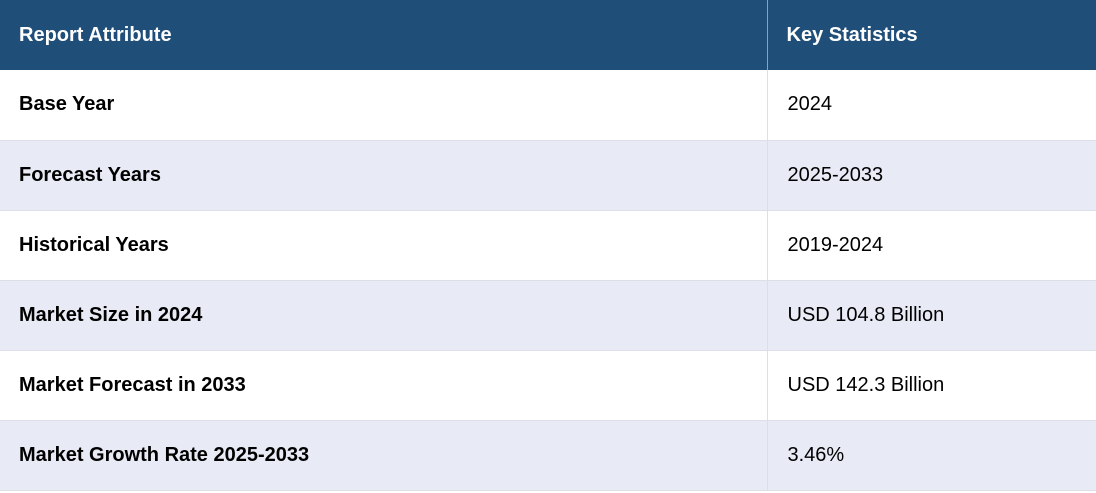 The height and width of the screenshot is (493, 1096). What do you see at coordinates (383, 385) in the screenshot?
I see `attribute-cell: Market Forecast in 2033` at bounding box center [383, 385].